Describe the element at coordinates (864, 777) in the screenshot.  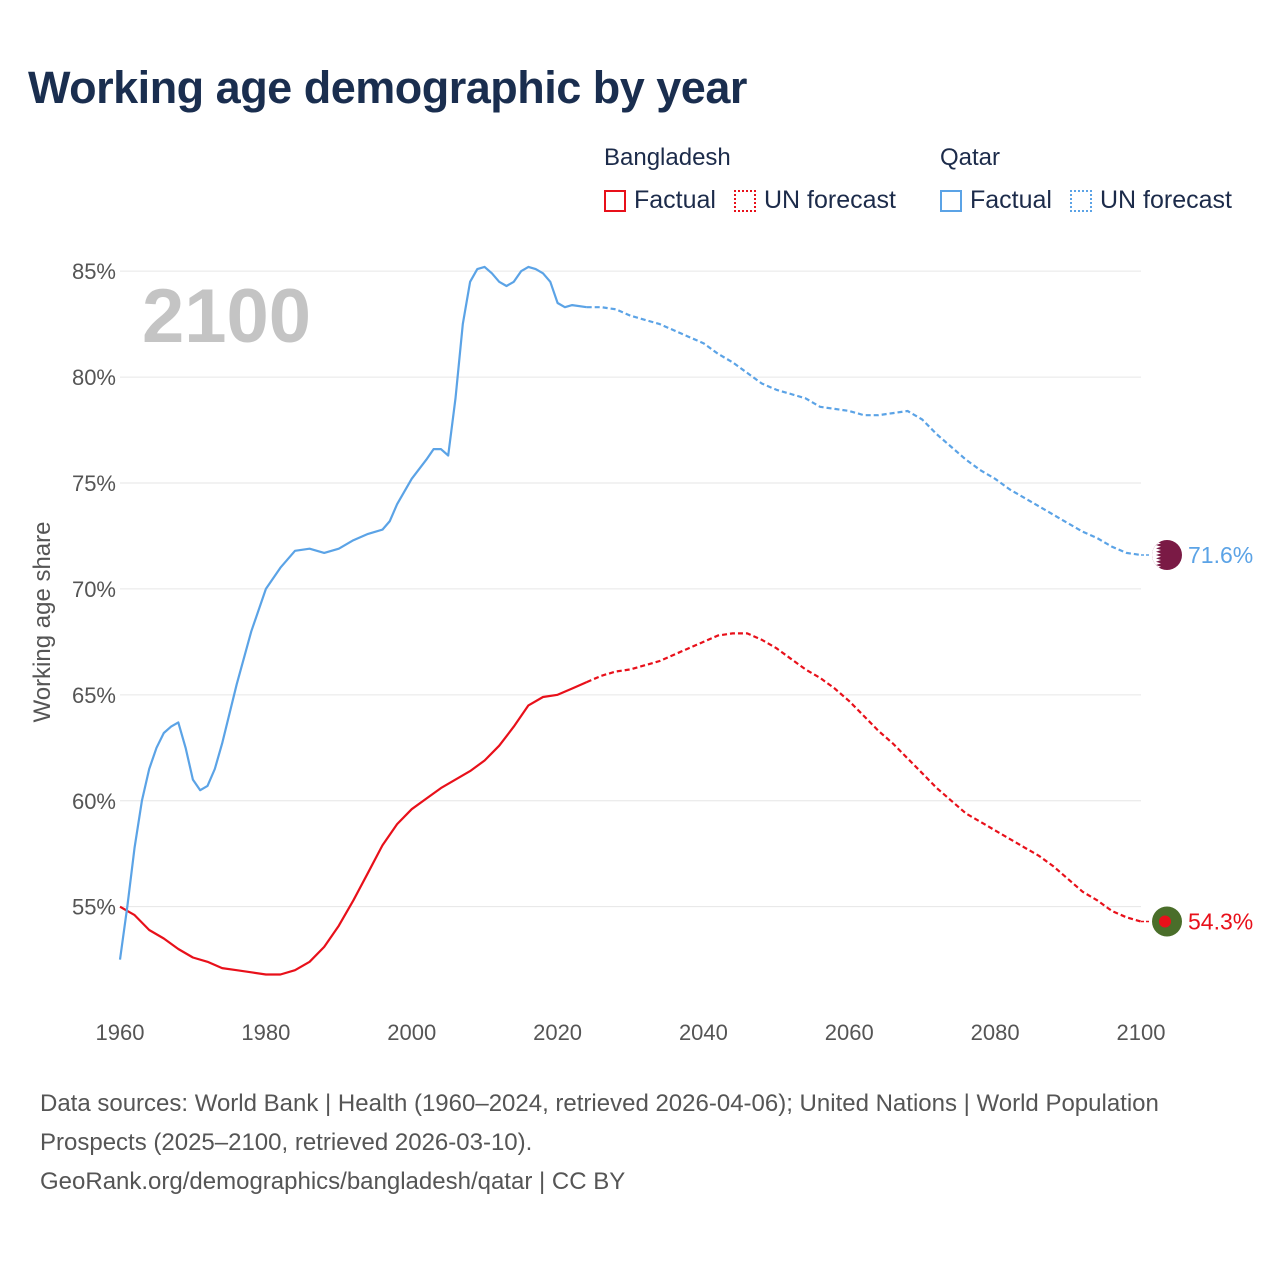
I see `series-line-bangladesh-forecast` at that location.